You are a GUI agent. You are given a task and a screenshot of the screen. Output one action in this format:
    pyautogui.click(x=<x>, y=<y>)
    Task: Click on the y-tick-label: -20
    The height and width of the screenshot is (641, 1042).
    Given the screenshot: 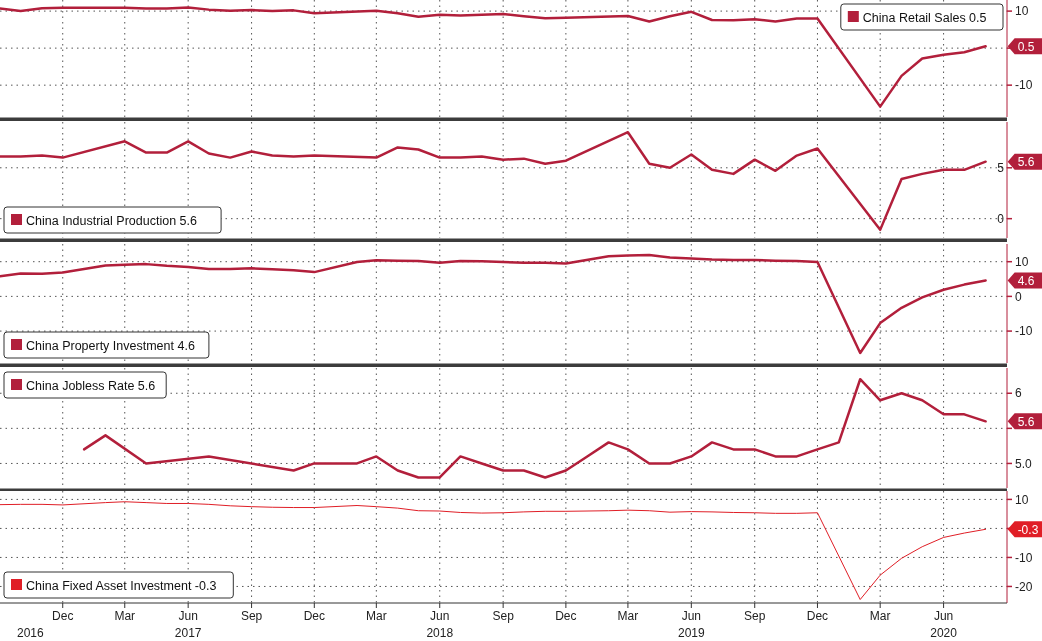 What is the action you would take?
    pyautogui.click(x=1024, y=586)
    